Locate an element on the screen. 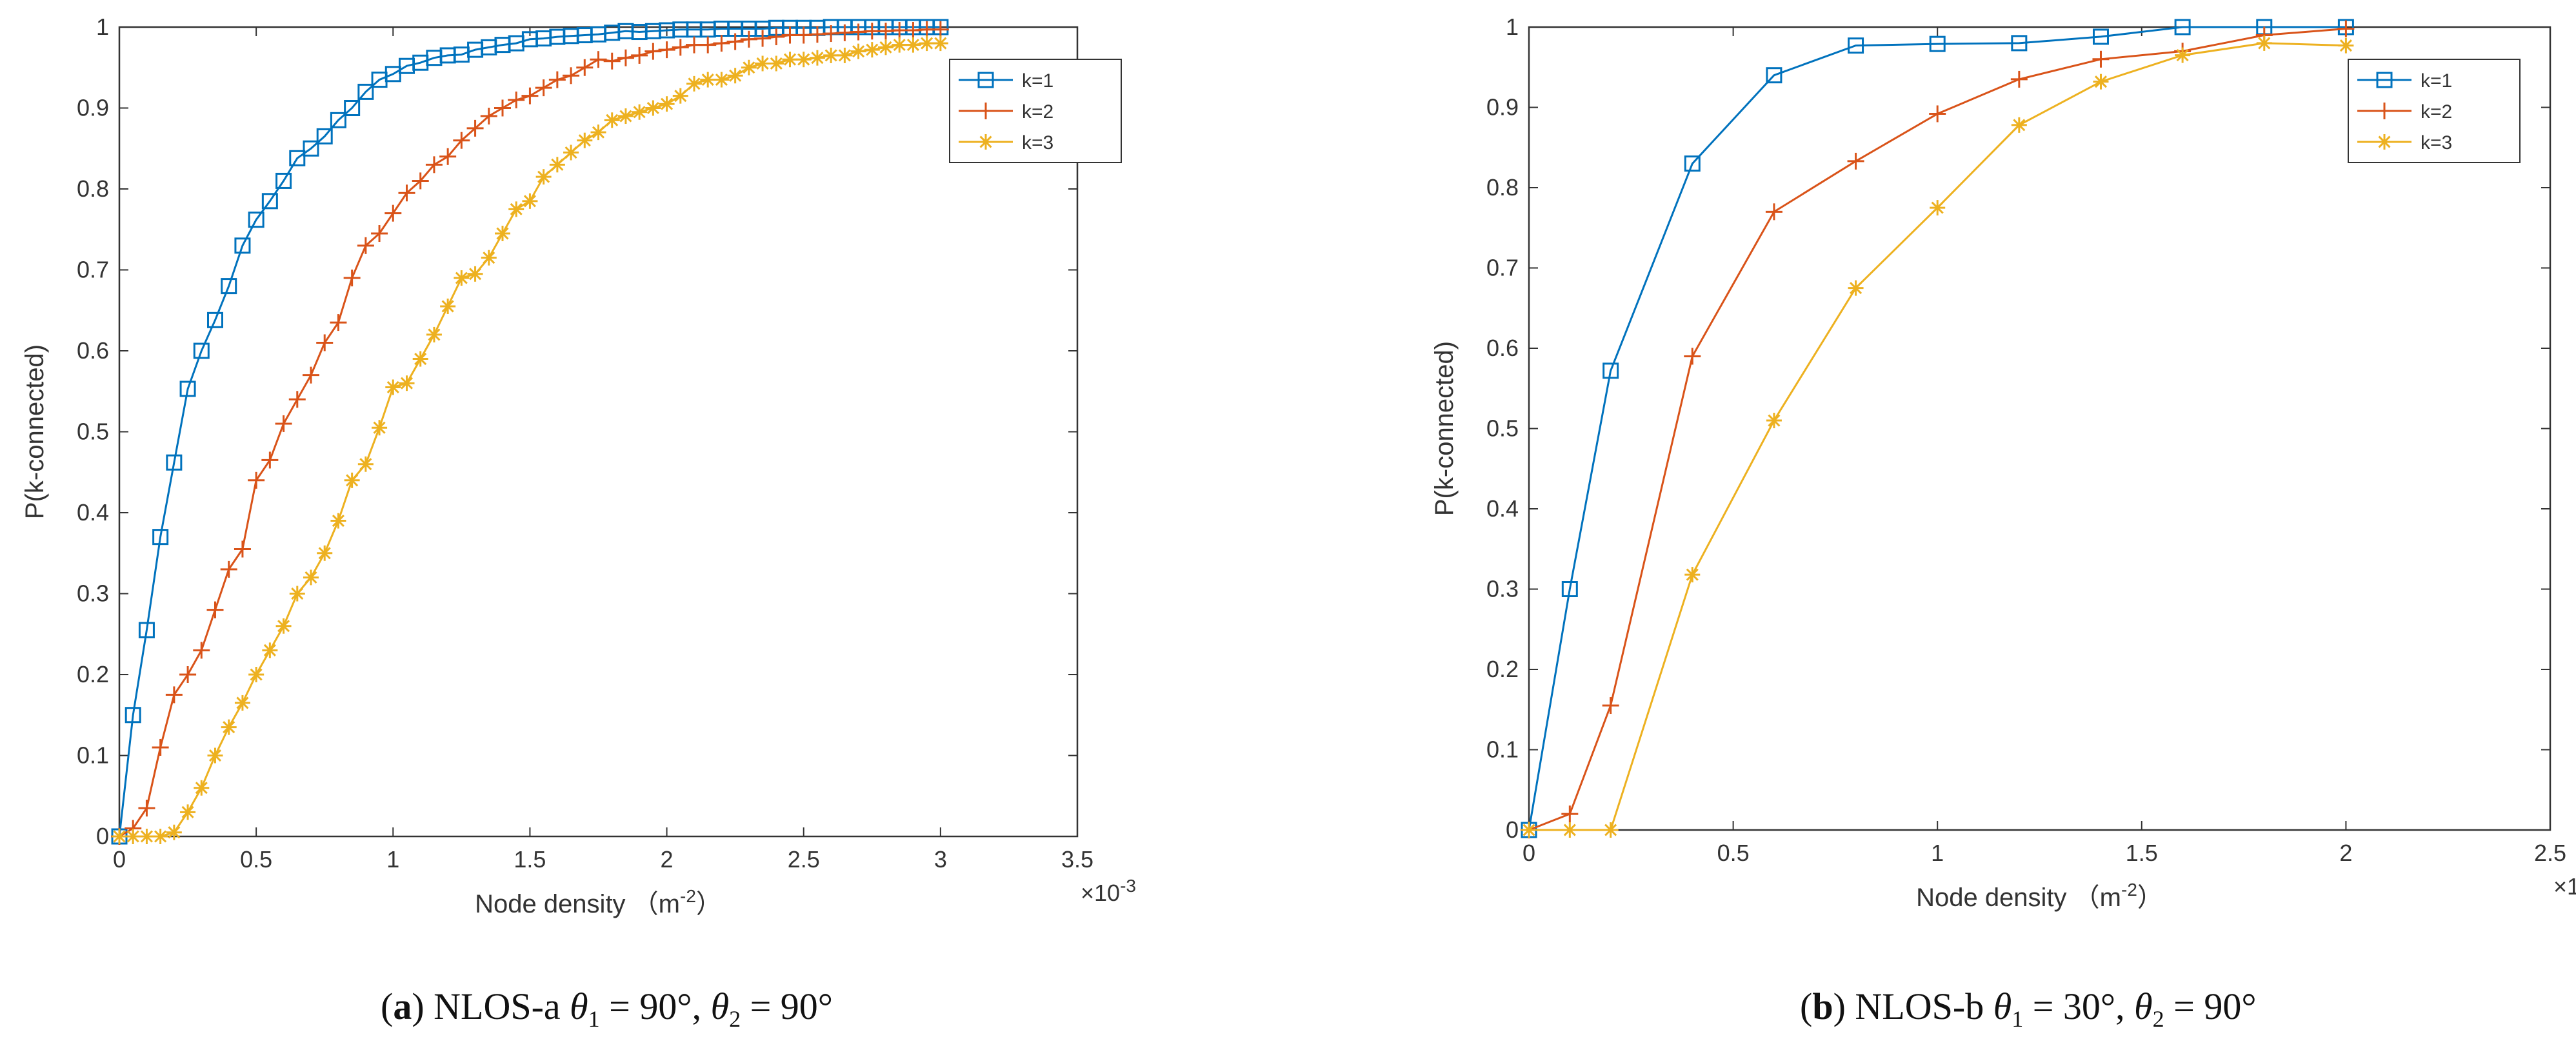 The height and width of the screenshot is (1037, 2576). y-tick-label: 0.7 is located at coordinates (1502, 268).